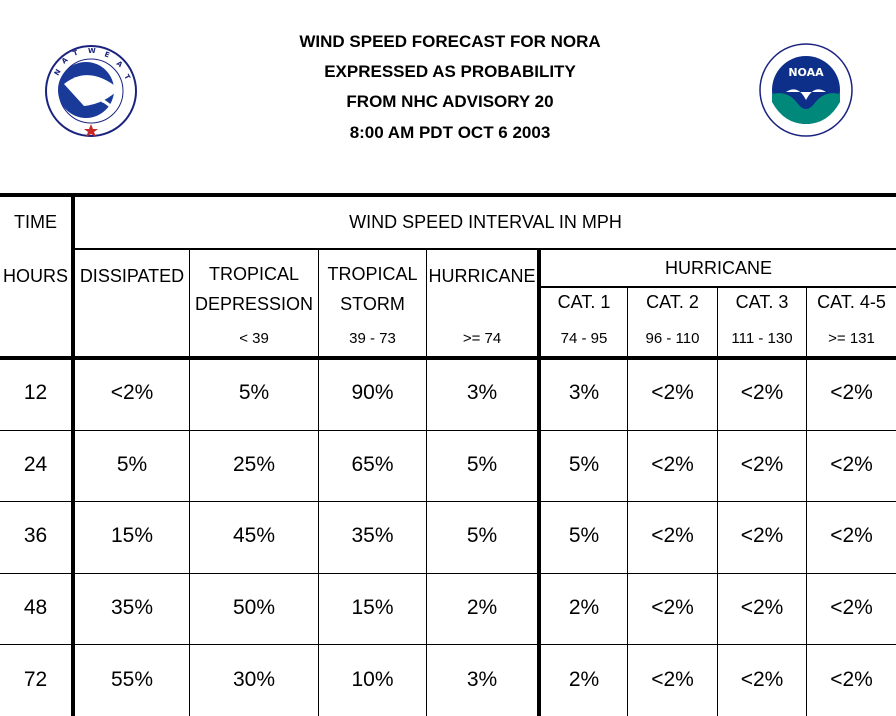  Describe the element at coordinates (762, 338) in the screenshot. I see `cat3-range: 111 - 130` at that location.